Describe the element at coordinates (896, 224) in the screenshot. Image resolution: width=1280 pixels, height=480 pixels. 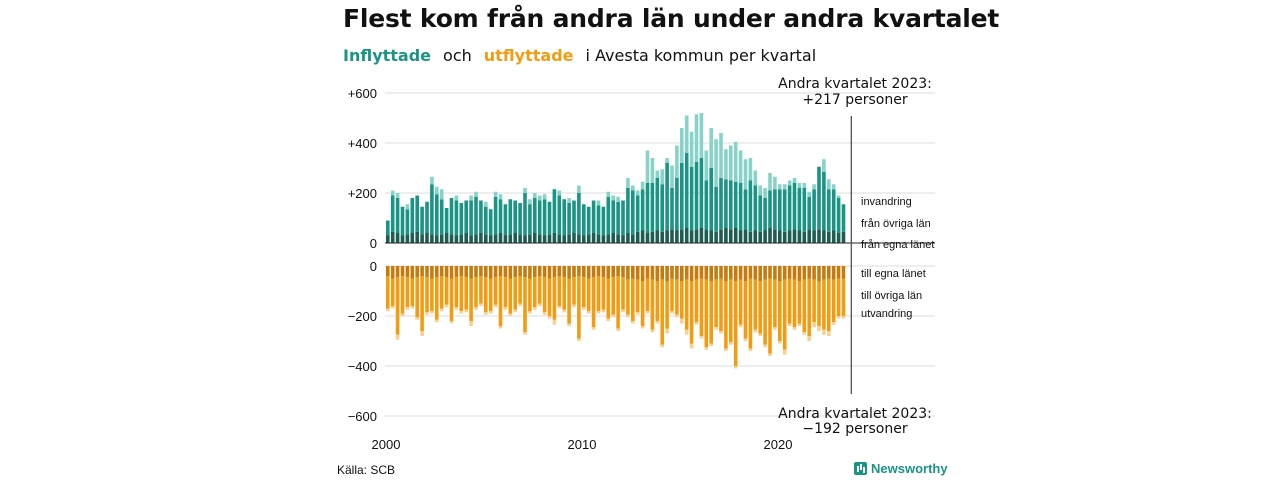
I see `legend-label-in: från övriga län` at that location.